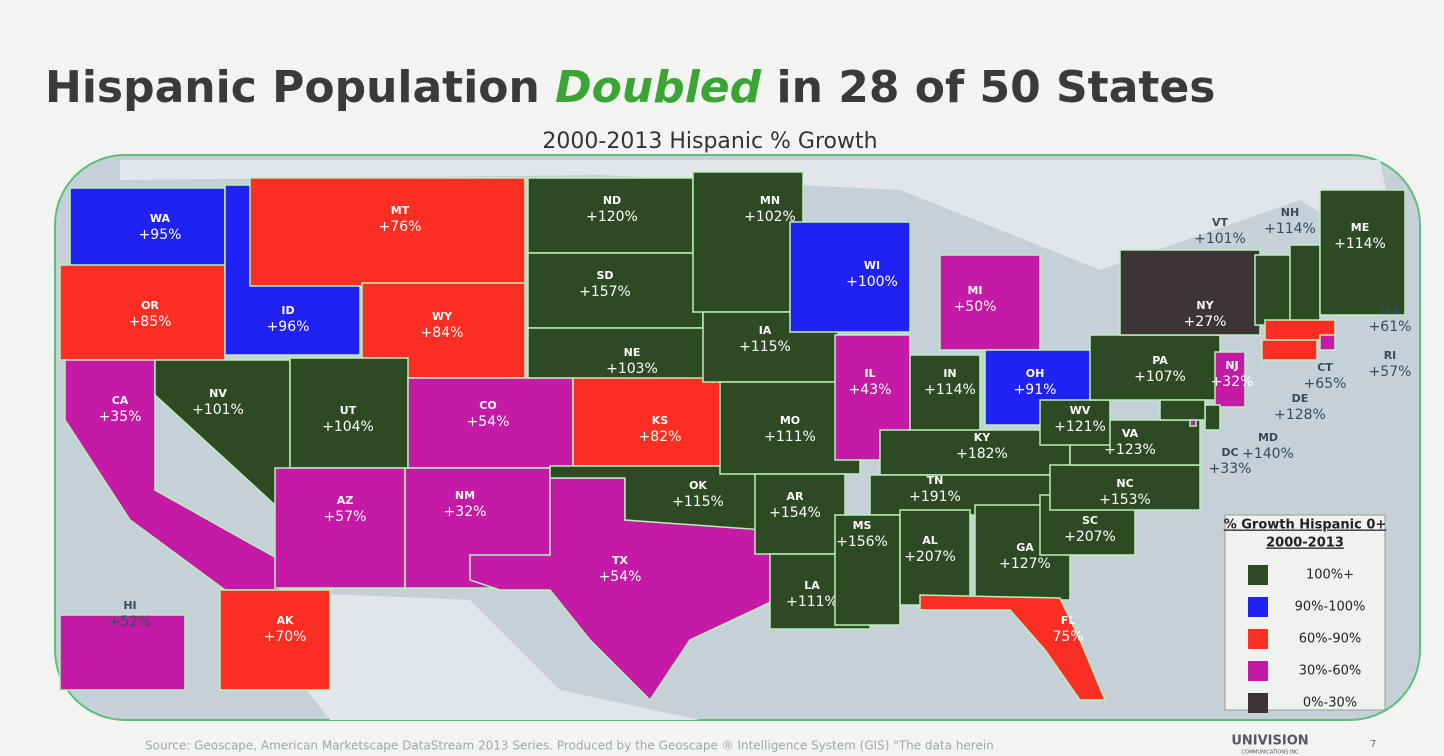  I want to click on state-abbr: AK, so click(285, 620).